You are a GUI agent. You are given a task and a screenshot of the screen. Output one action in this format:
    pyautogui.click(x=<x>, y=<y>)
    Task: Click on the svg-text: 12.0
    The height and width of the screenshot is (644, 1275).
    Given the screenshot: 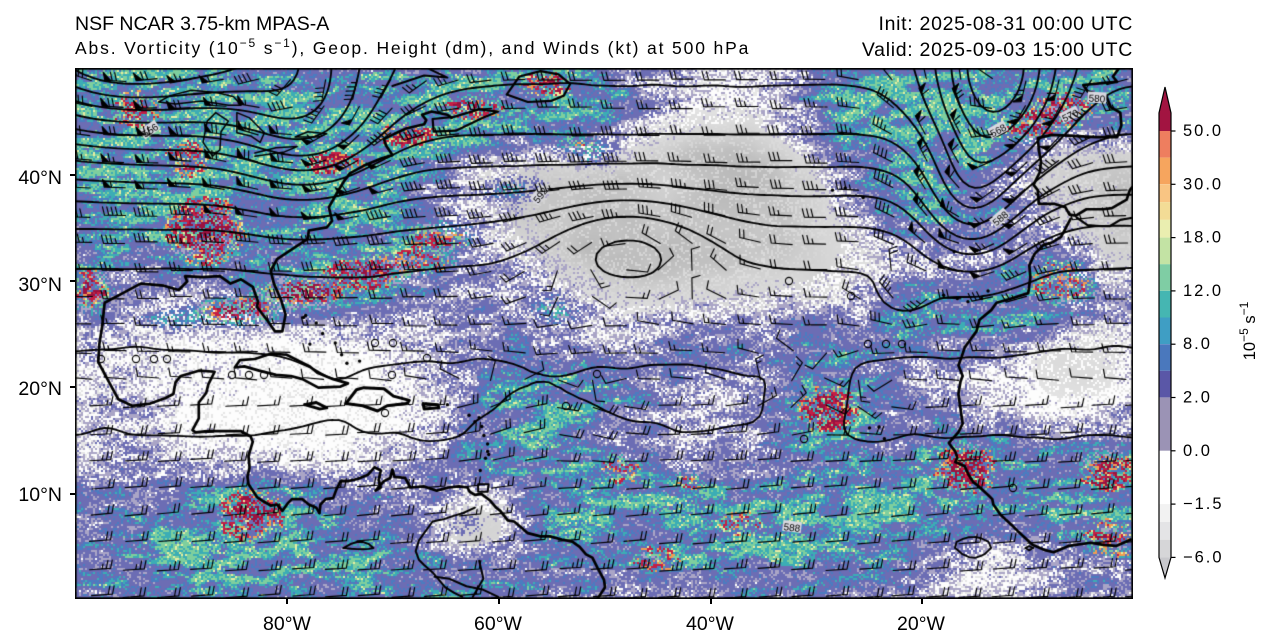 What is the action you would take?
    pyautogui.click(x=1203, y=291)
    